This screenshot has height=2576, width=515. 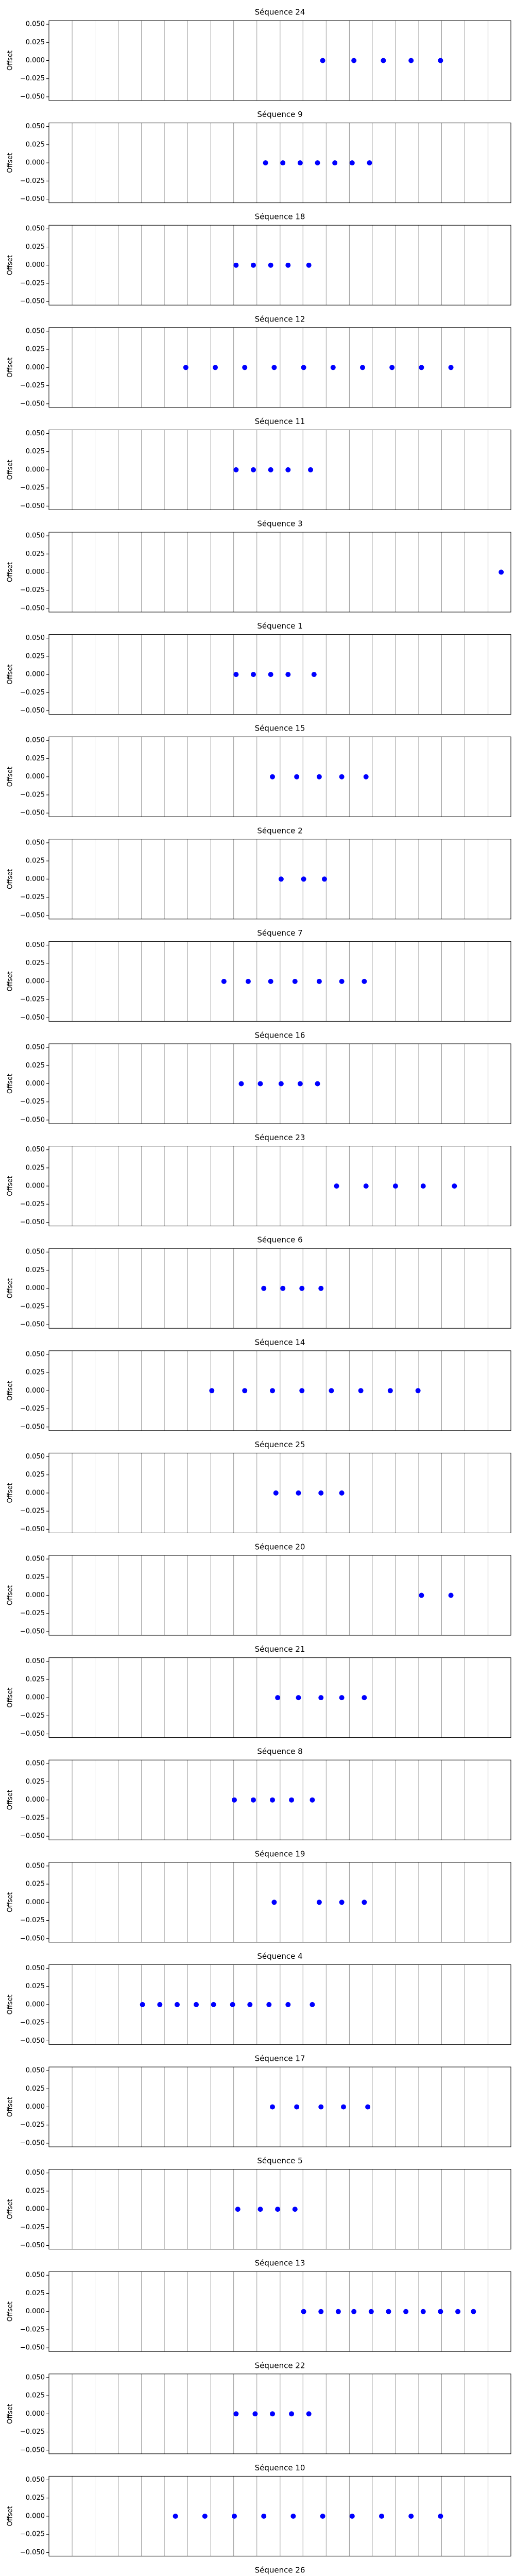 I want to click on chart-title: Séquence 9, so click(x=279, y=114).